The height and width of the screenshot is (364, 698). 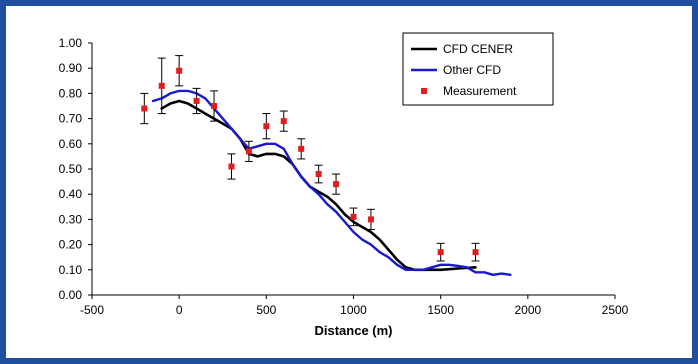 I want to click on legend-label-cfd-cener: CFD CENER, so click(x=478, y=49).